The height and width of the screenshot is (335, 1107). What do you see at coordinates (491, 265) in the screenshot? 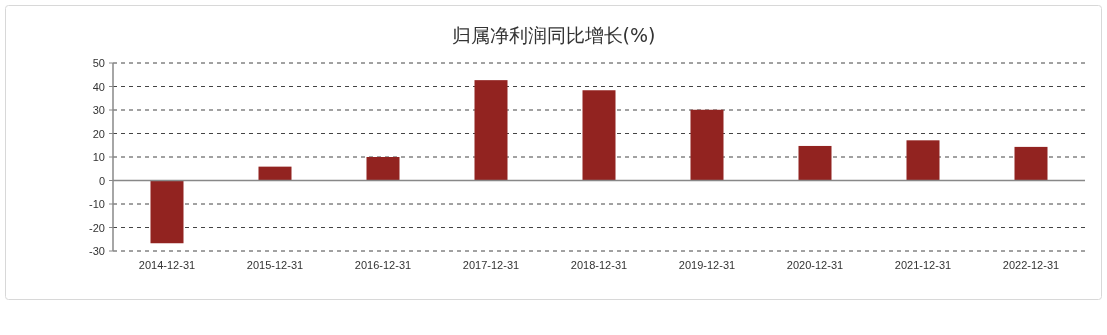
I see `x-tick-label: 2017-12-31` at bounding box center [491, 265].